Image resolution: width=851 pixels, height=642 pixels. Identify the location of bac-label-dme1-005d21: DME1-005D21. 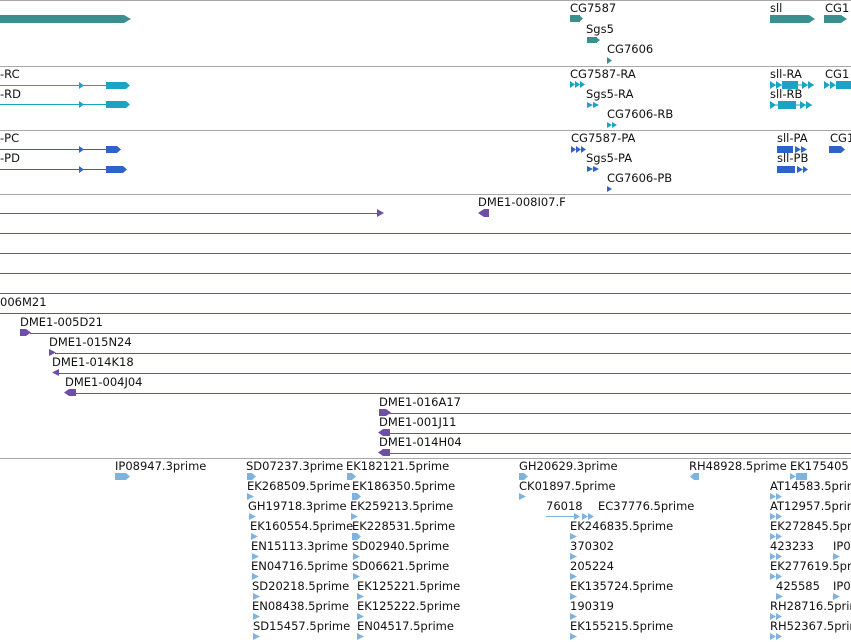
(61, 322).